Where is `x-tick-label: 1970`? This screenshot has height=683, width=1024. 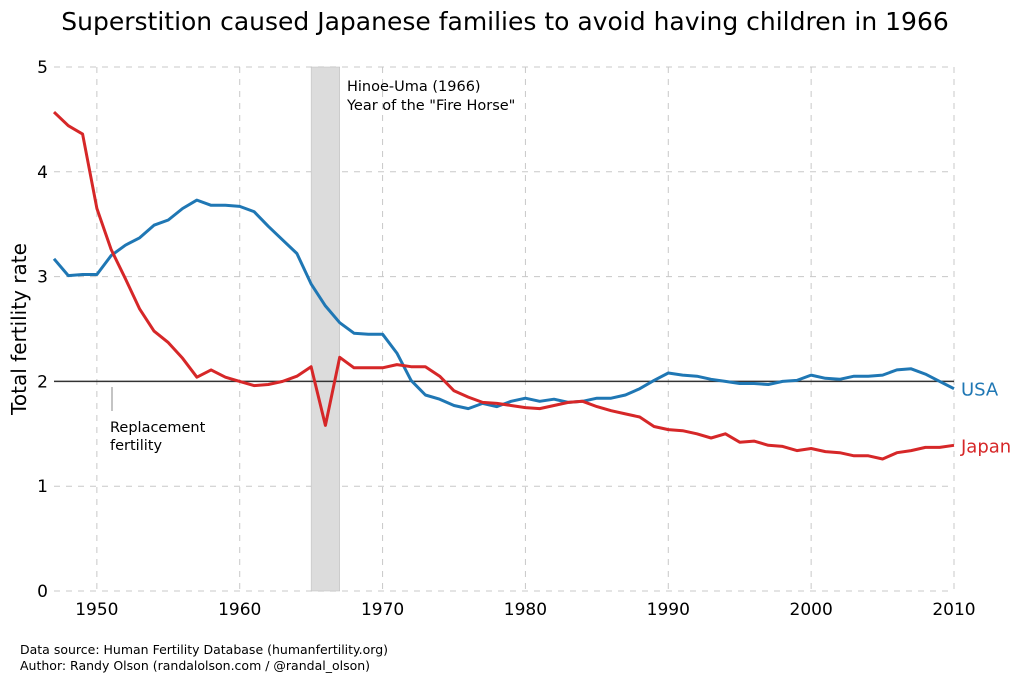
x-tick-label: 1970 is located at coordinates (382, 610).